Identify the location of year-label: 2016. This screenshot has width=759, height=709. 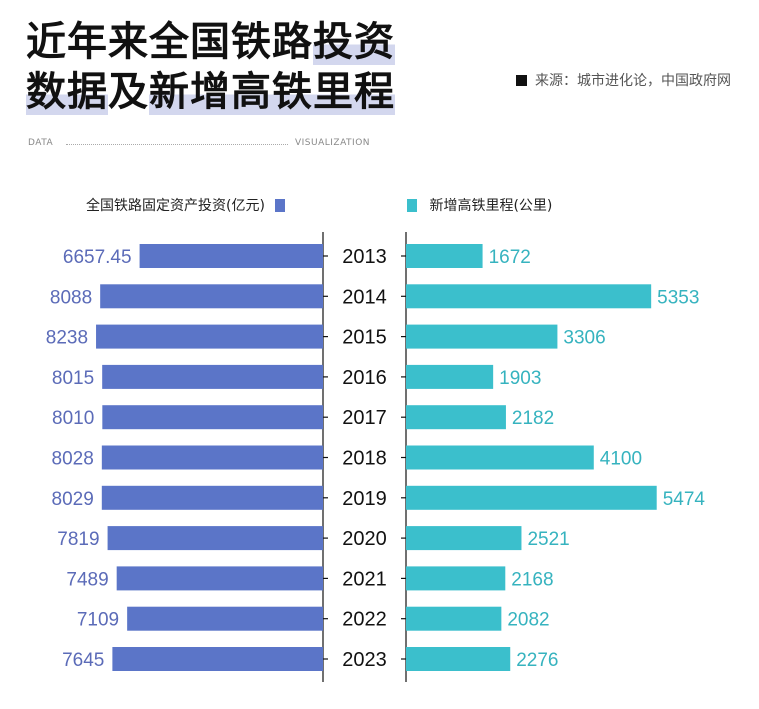
(364, 378).